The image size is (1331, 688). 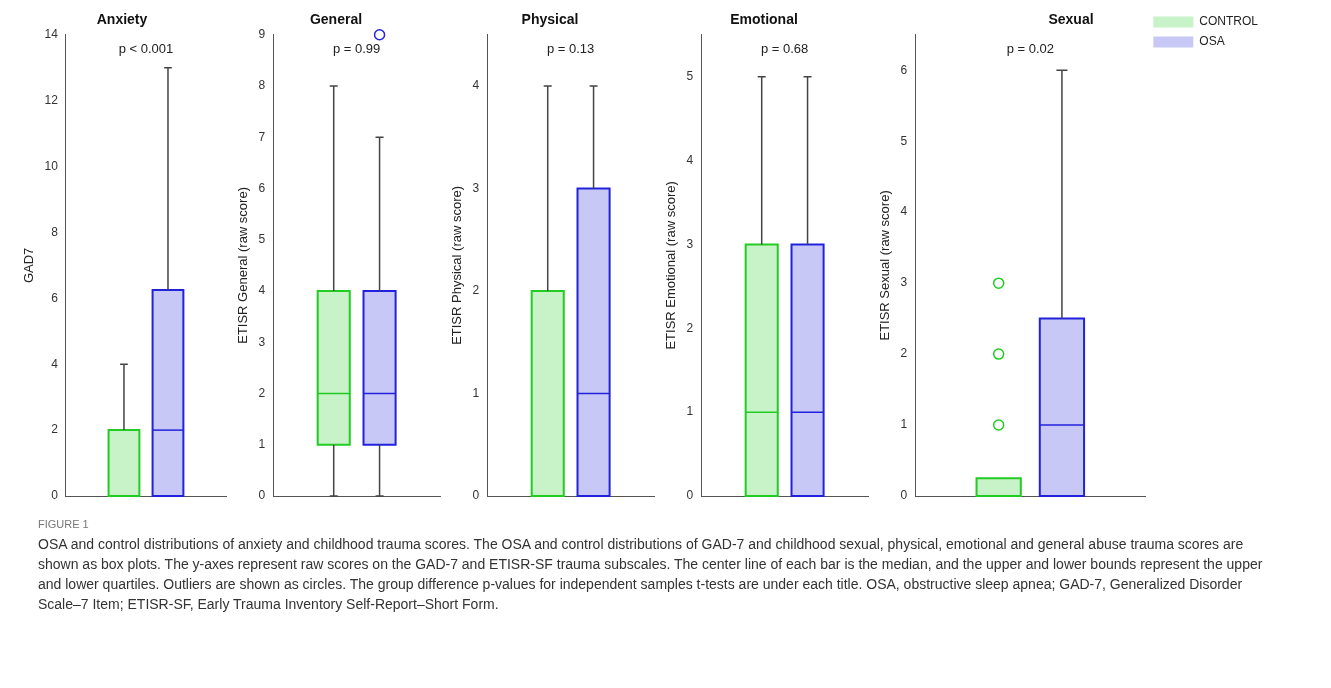 What do you see at coordinates (122, 19) in the screenshot?
I see `chart-title: Anxiety` at bounding box center [122, 19].